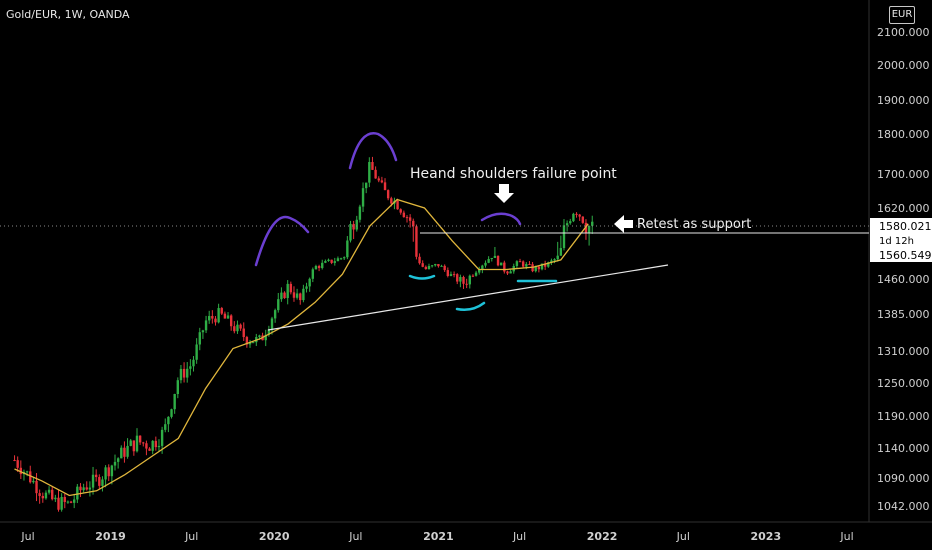 Image resolution: width=932 pixels, height=550 pixels. What do you see at coordinates (905, 226) in the screenshot?
I see `current-price-label: 1580.021` at bounding box center [905, 226].